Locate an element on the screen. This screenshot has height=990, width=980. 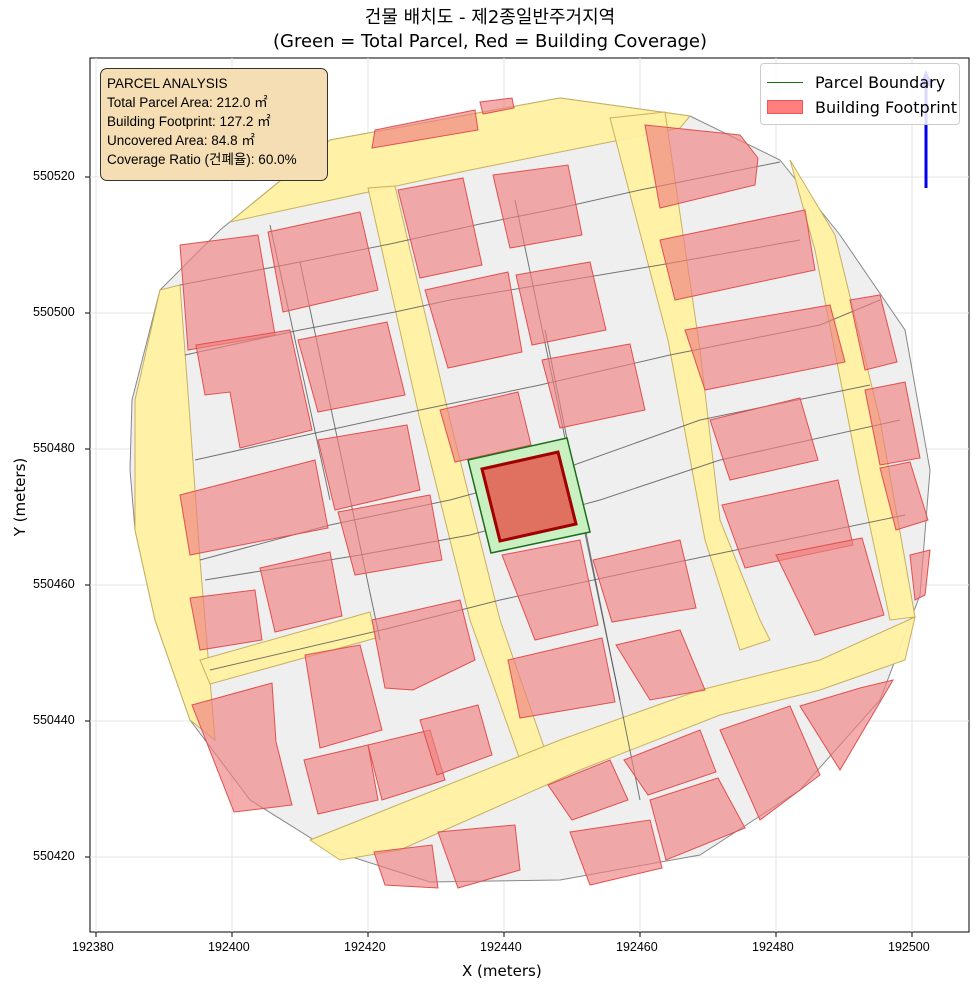
x-tick-label: 192480 is located at coordinates (773, 947).